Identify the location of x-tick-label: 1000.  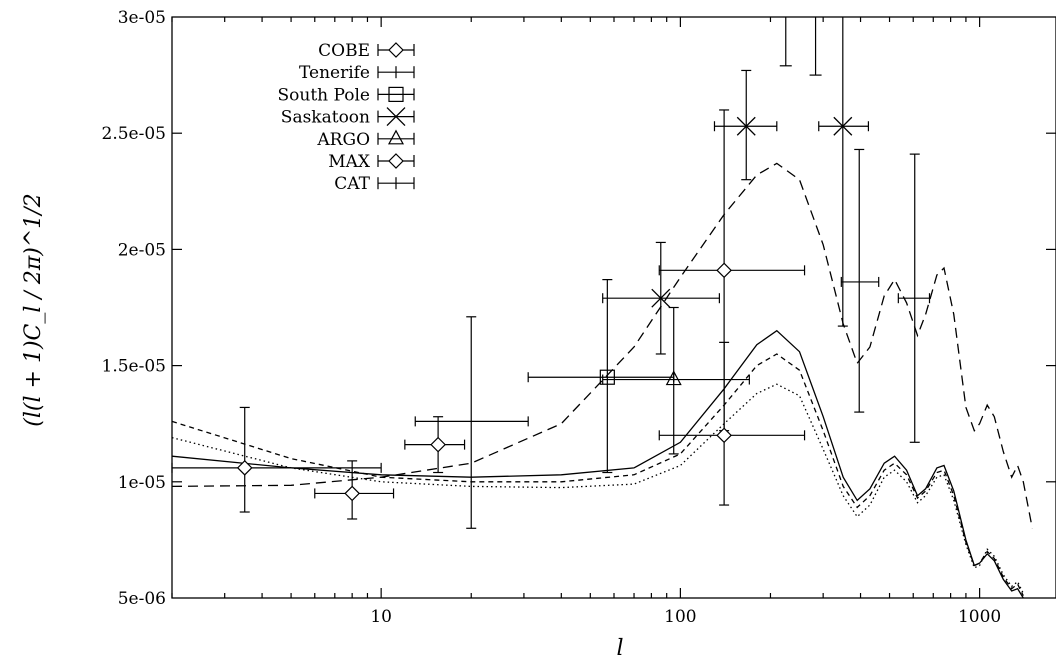
(979, 617).